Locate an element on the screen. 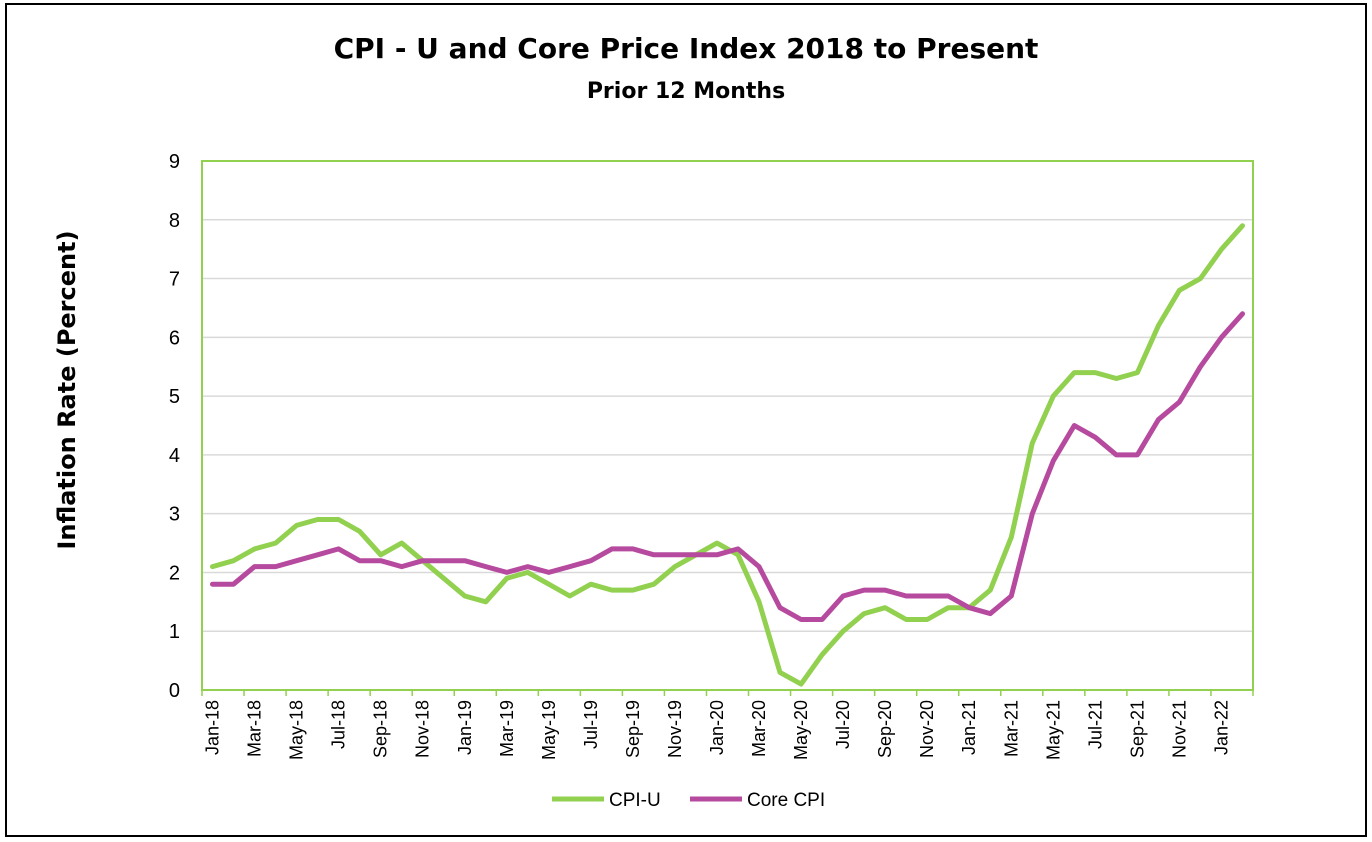  chart-subtitle: Prior 12 Months is located at coordinates (686, 91).